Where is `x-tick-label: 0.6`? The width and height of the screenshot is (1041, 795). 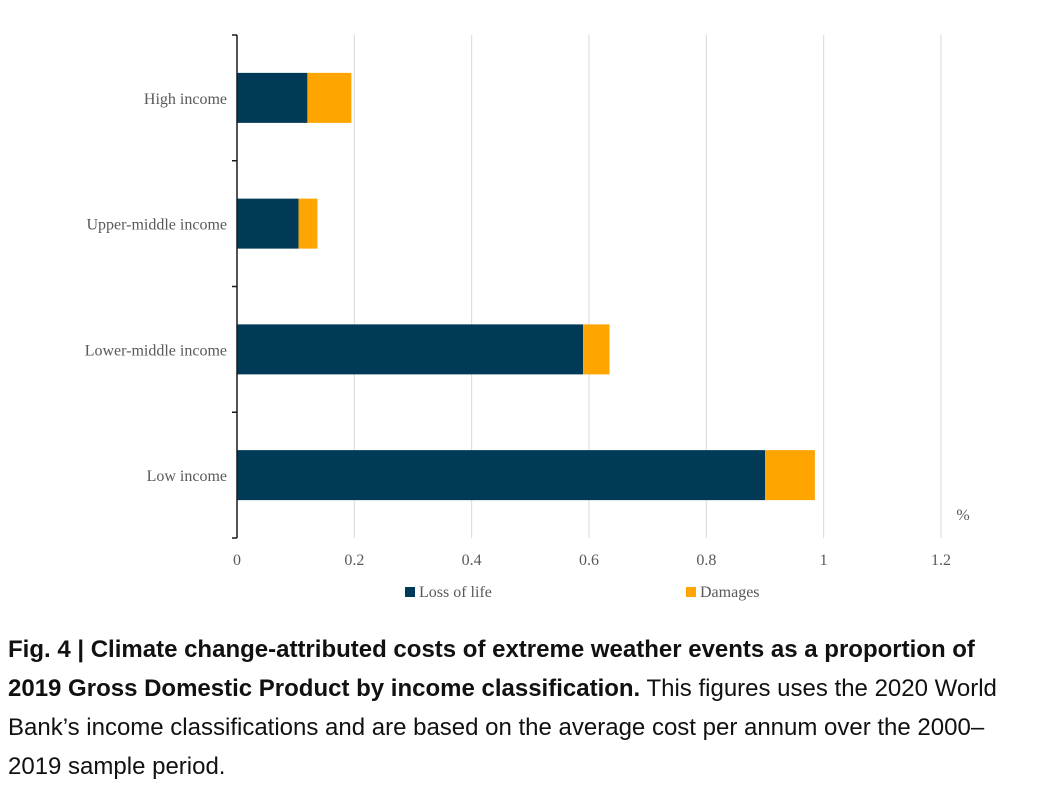 x-tick-label: 0.6 is located at coordinates (589, 560).